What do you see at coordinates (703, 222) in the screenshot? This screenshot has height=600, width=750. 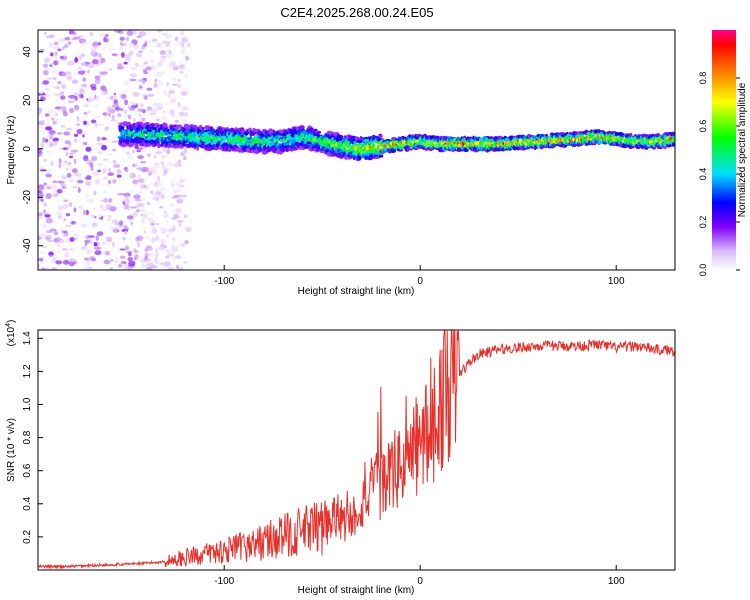 I see `colorbar-tick-label: 0.2` at bounding box center [703, 222].